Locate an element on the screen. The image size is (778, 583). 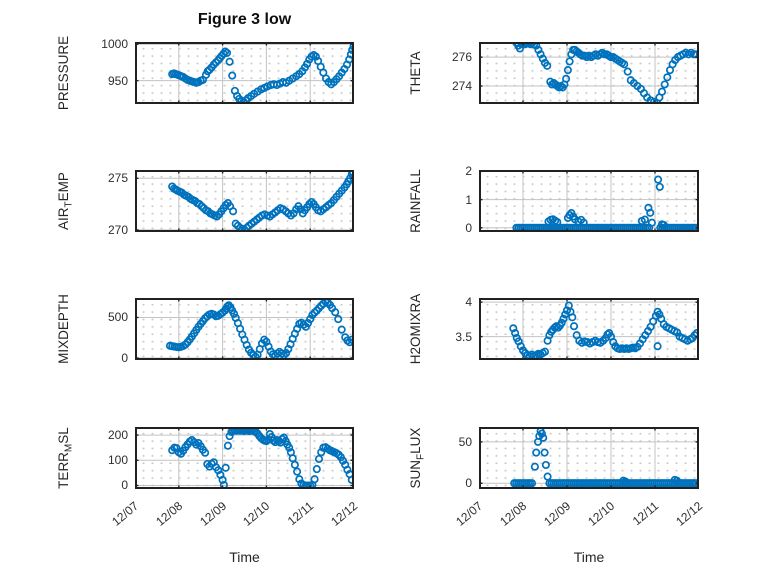
figure-title: Figure 3 low is located at coordinates (244, 19).